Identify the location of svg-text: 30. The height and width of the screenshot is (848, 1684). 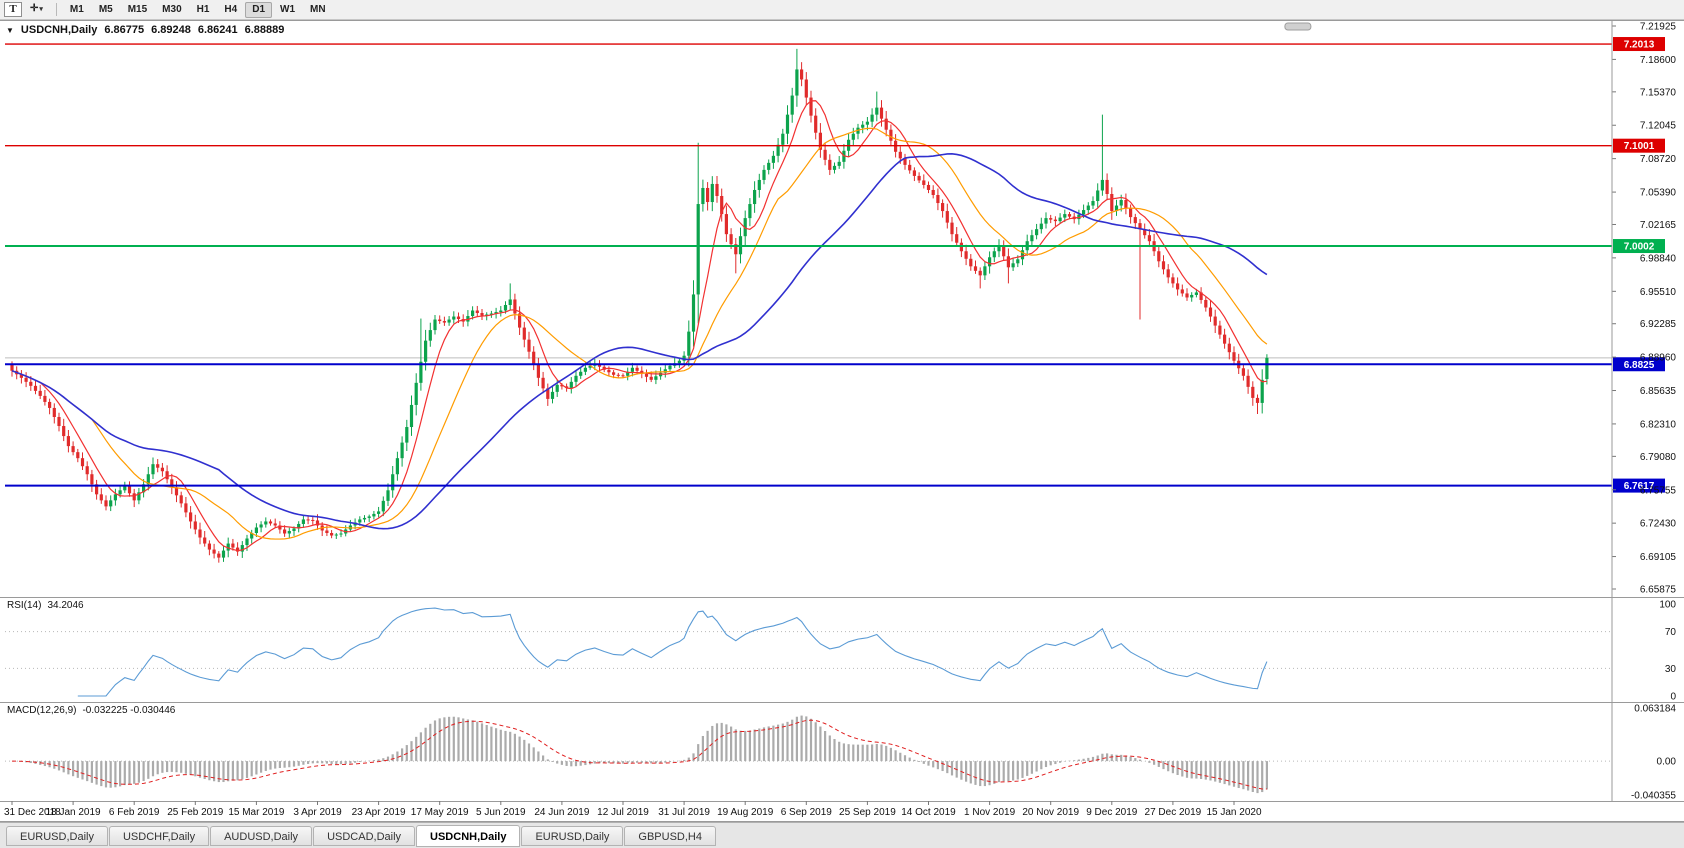
(1671, 669).